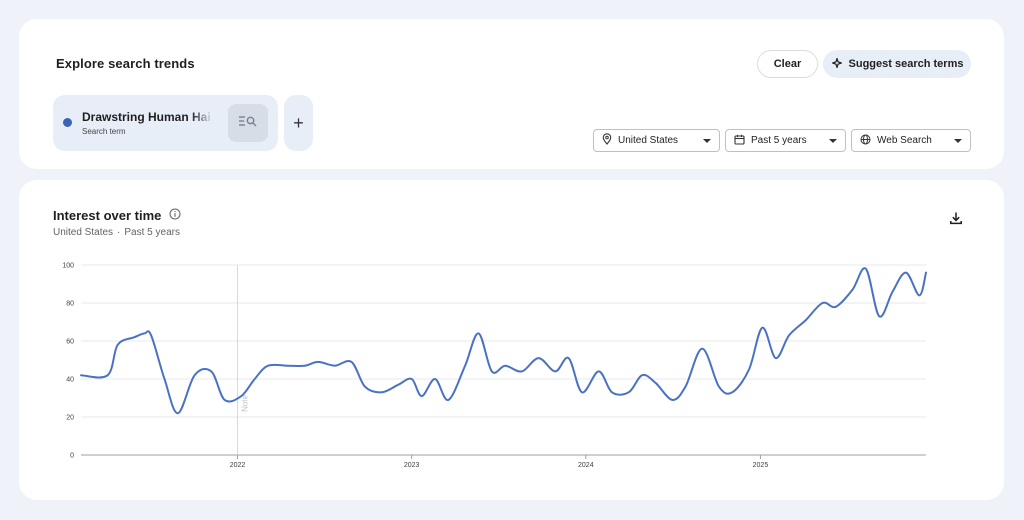 This screenshot has width=1024, height=520. What do you see at coordinates (70, 380) in the screenshot?
I see `y-tick-label: 40` at bounding box center [70, 380].